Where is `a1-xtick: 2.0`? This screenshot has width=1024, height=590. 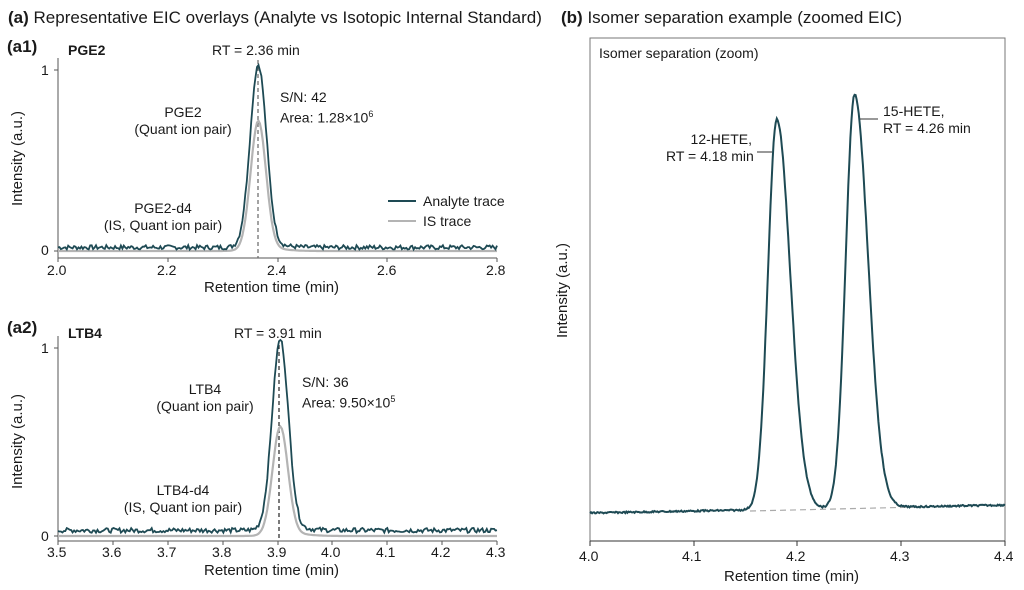
a1-xtick: 2.0 is located at coordinates (57, 270).